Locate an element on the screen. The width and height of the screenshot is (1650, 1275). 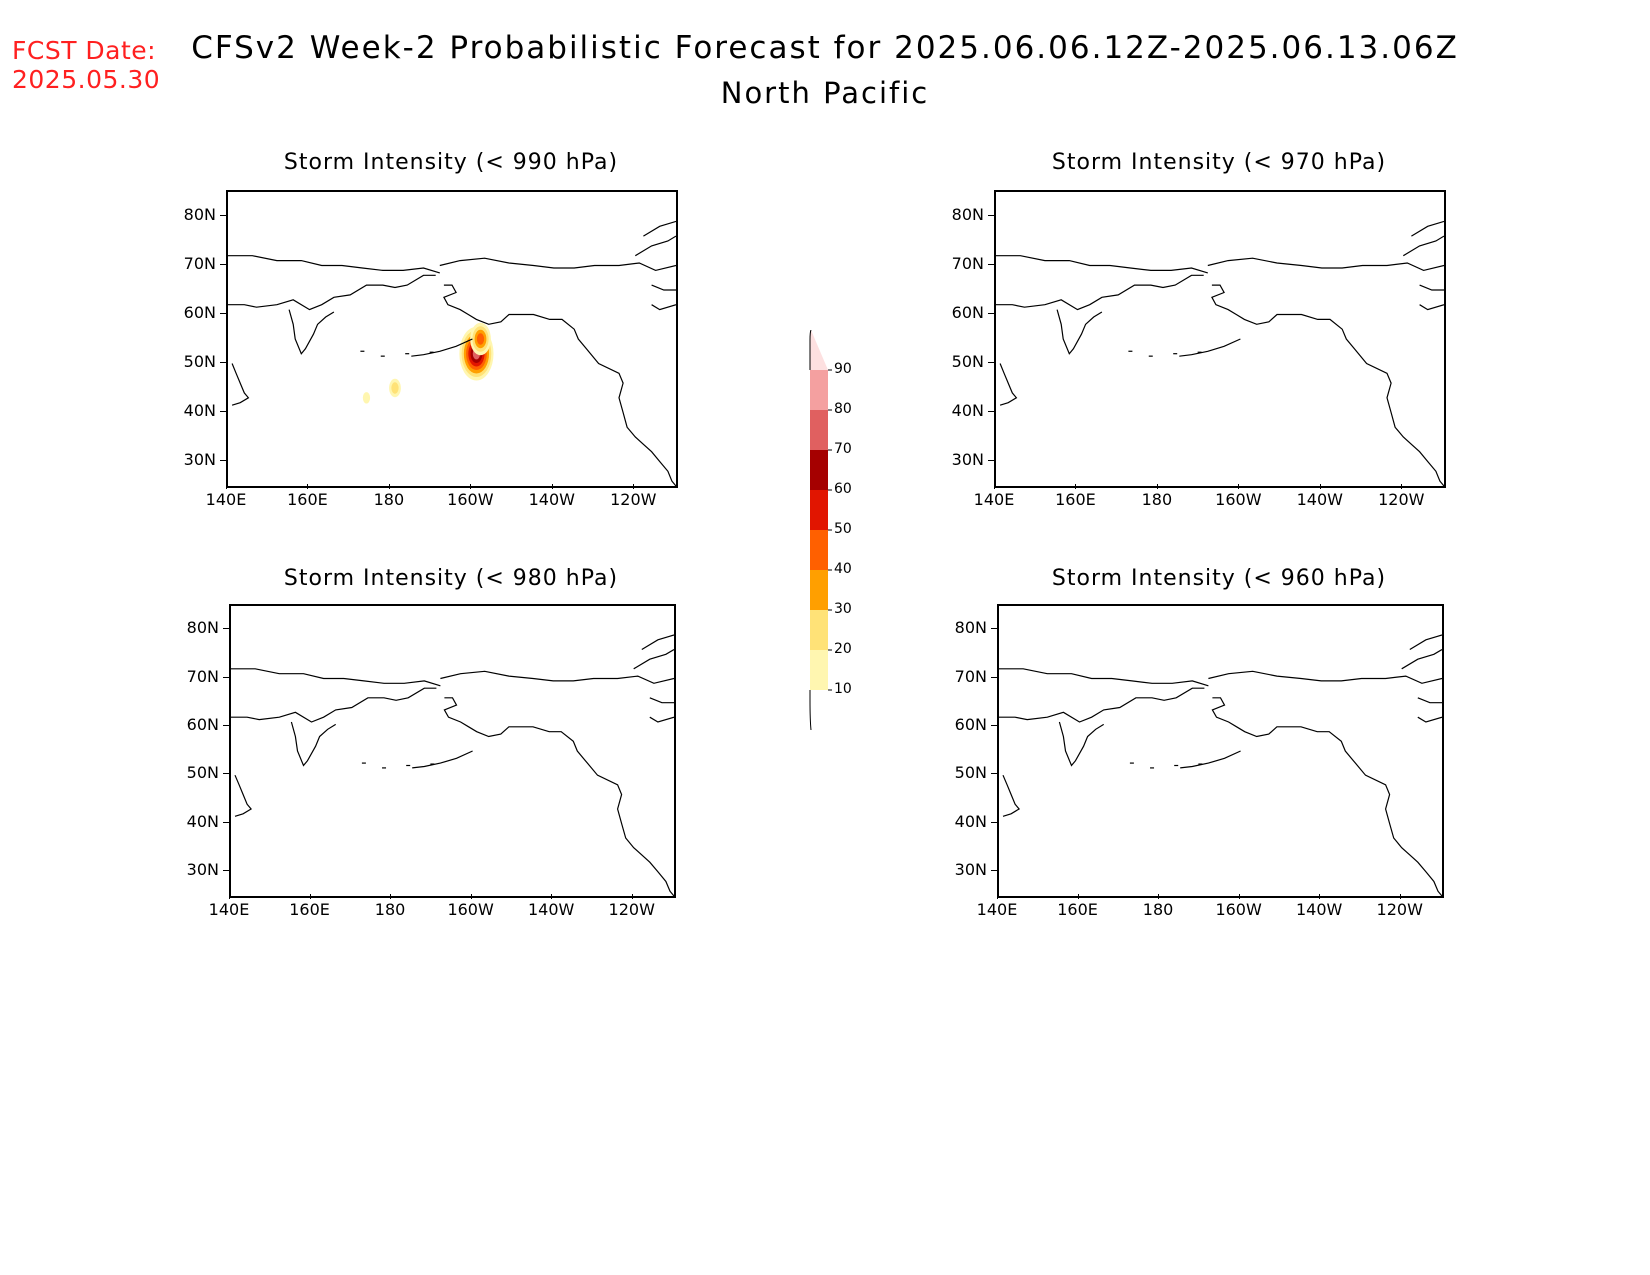
colorbar-label: 40 is located at coordinates (843, 569).